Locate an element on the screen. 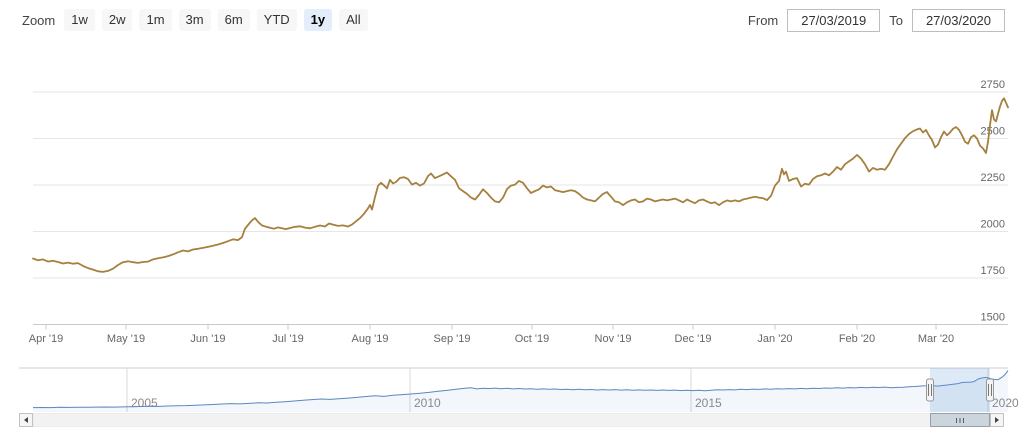  scrollbar-right-arrow is located at coordinates (997, 420).